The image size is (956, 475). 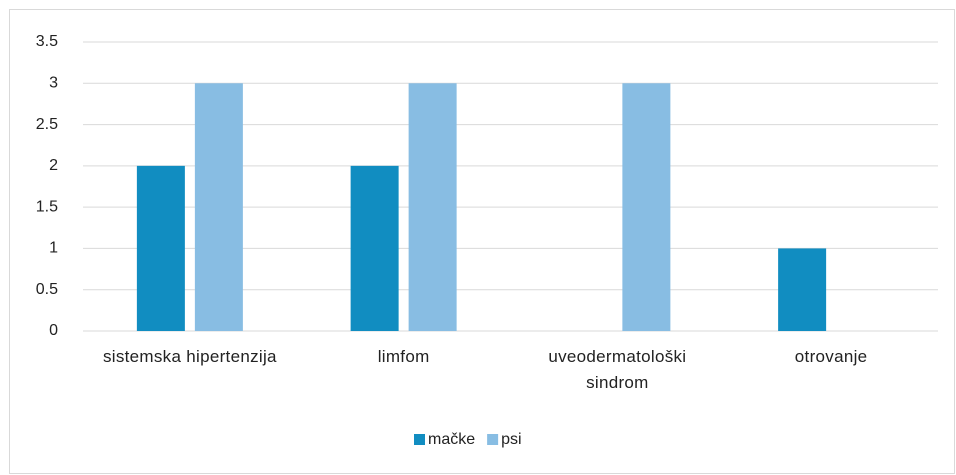 What do you see at coordinates (617, 369) in the screenshot?
I see `x-tick-label: uveodermatološki sindrom` at bounding box center [617, 369].